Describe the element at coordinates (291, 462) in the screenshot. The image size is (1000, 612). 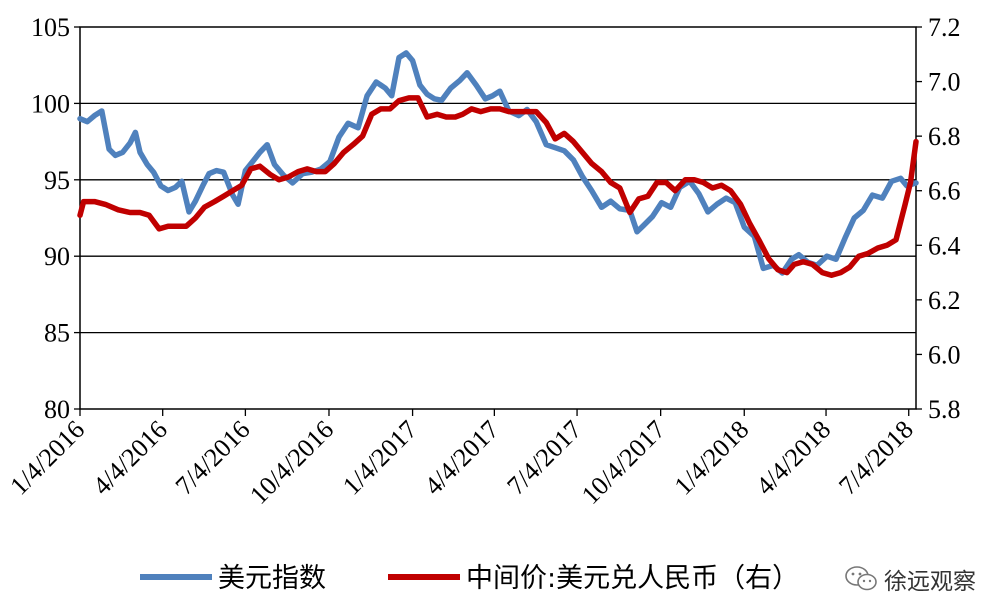
I see `x-tick-label: 10/4/2016` at that location.